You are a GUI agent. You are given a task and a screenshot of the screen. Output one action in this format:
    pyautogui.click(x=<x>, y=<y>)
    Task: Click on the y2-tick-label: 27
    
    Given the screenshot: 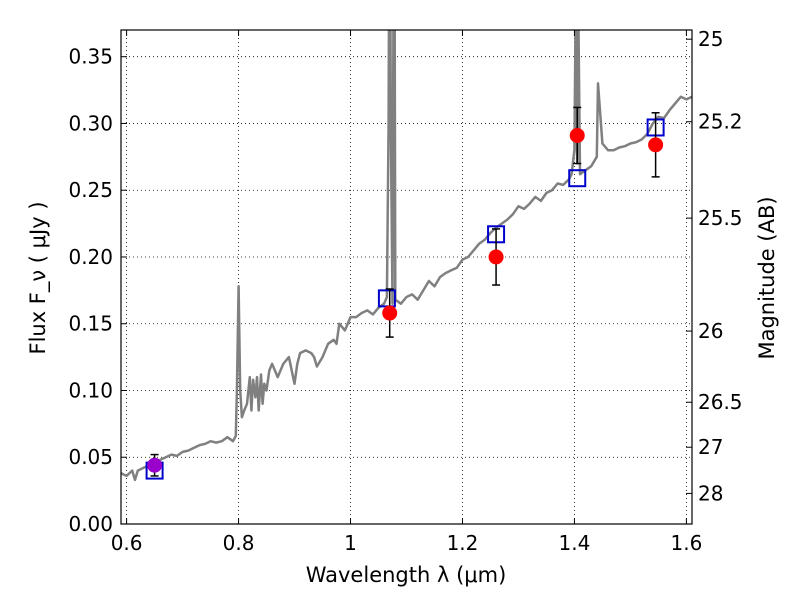 What is the action you would take?
    pyautogui.click(x=710, y=447)
    